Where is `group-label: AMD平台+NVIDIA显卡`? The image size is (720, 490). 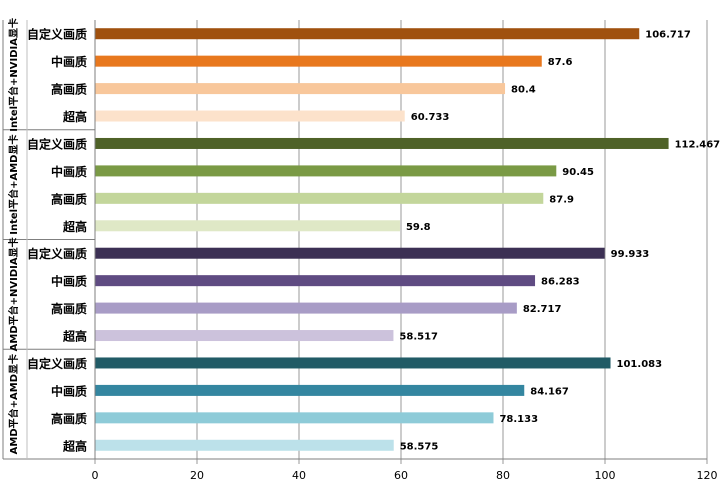
group-label: AMD平台+NVIDIA显卡 is located at coordinates (13, 294).